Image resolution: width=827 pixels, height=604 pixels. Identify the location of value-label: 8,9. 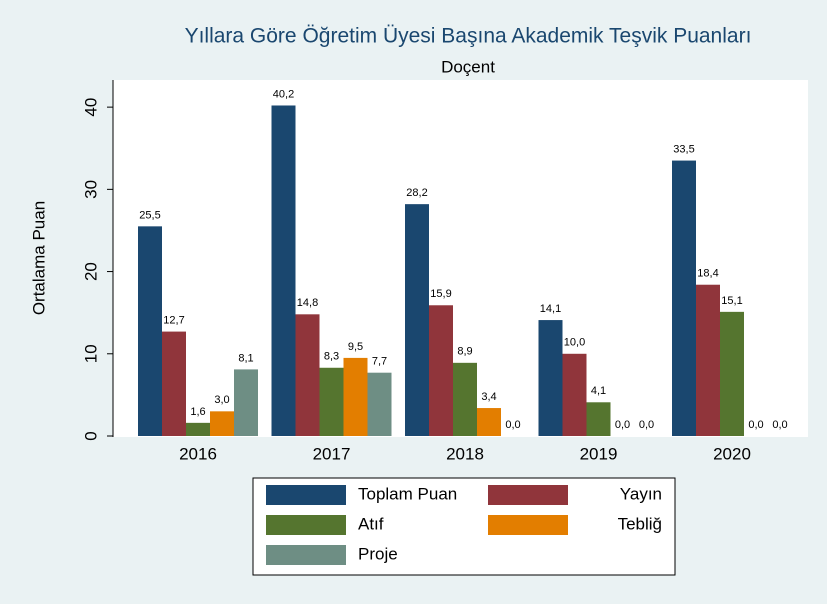
(464, 352).